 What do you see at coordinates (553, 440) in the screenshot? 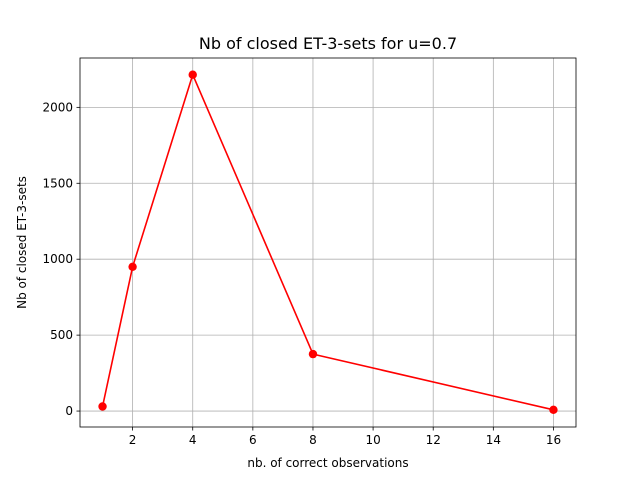
I see `x-tick-label: 16` at bounding box center [553, 440].